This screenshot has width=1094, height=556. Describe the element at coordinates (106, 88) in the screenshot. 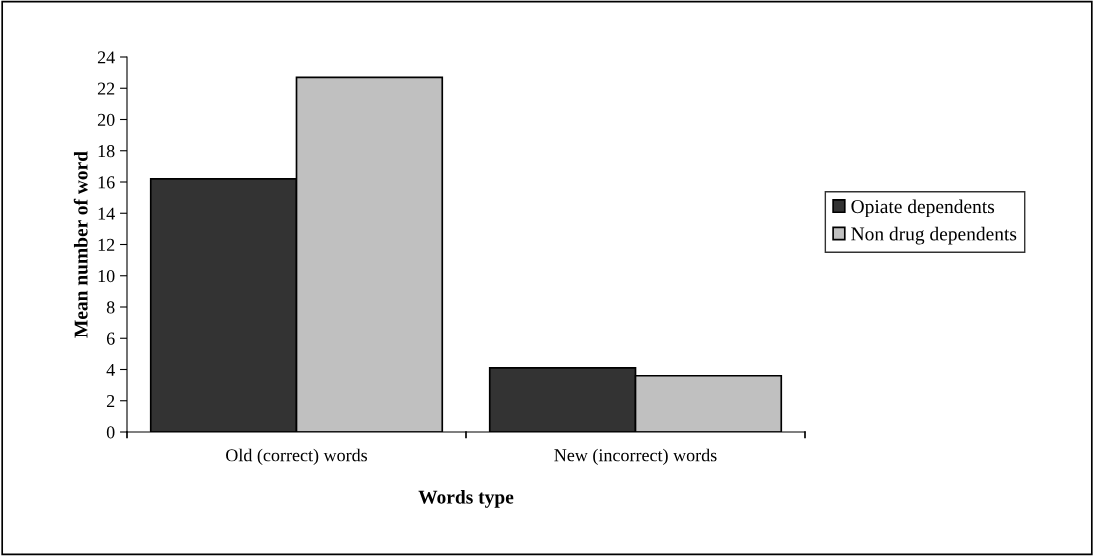

I see `y-tick-label: 22` at that location.